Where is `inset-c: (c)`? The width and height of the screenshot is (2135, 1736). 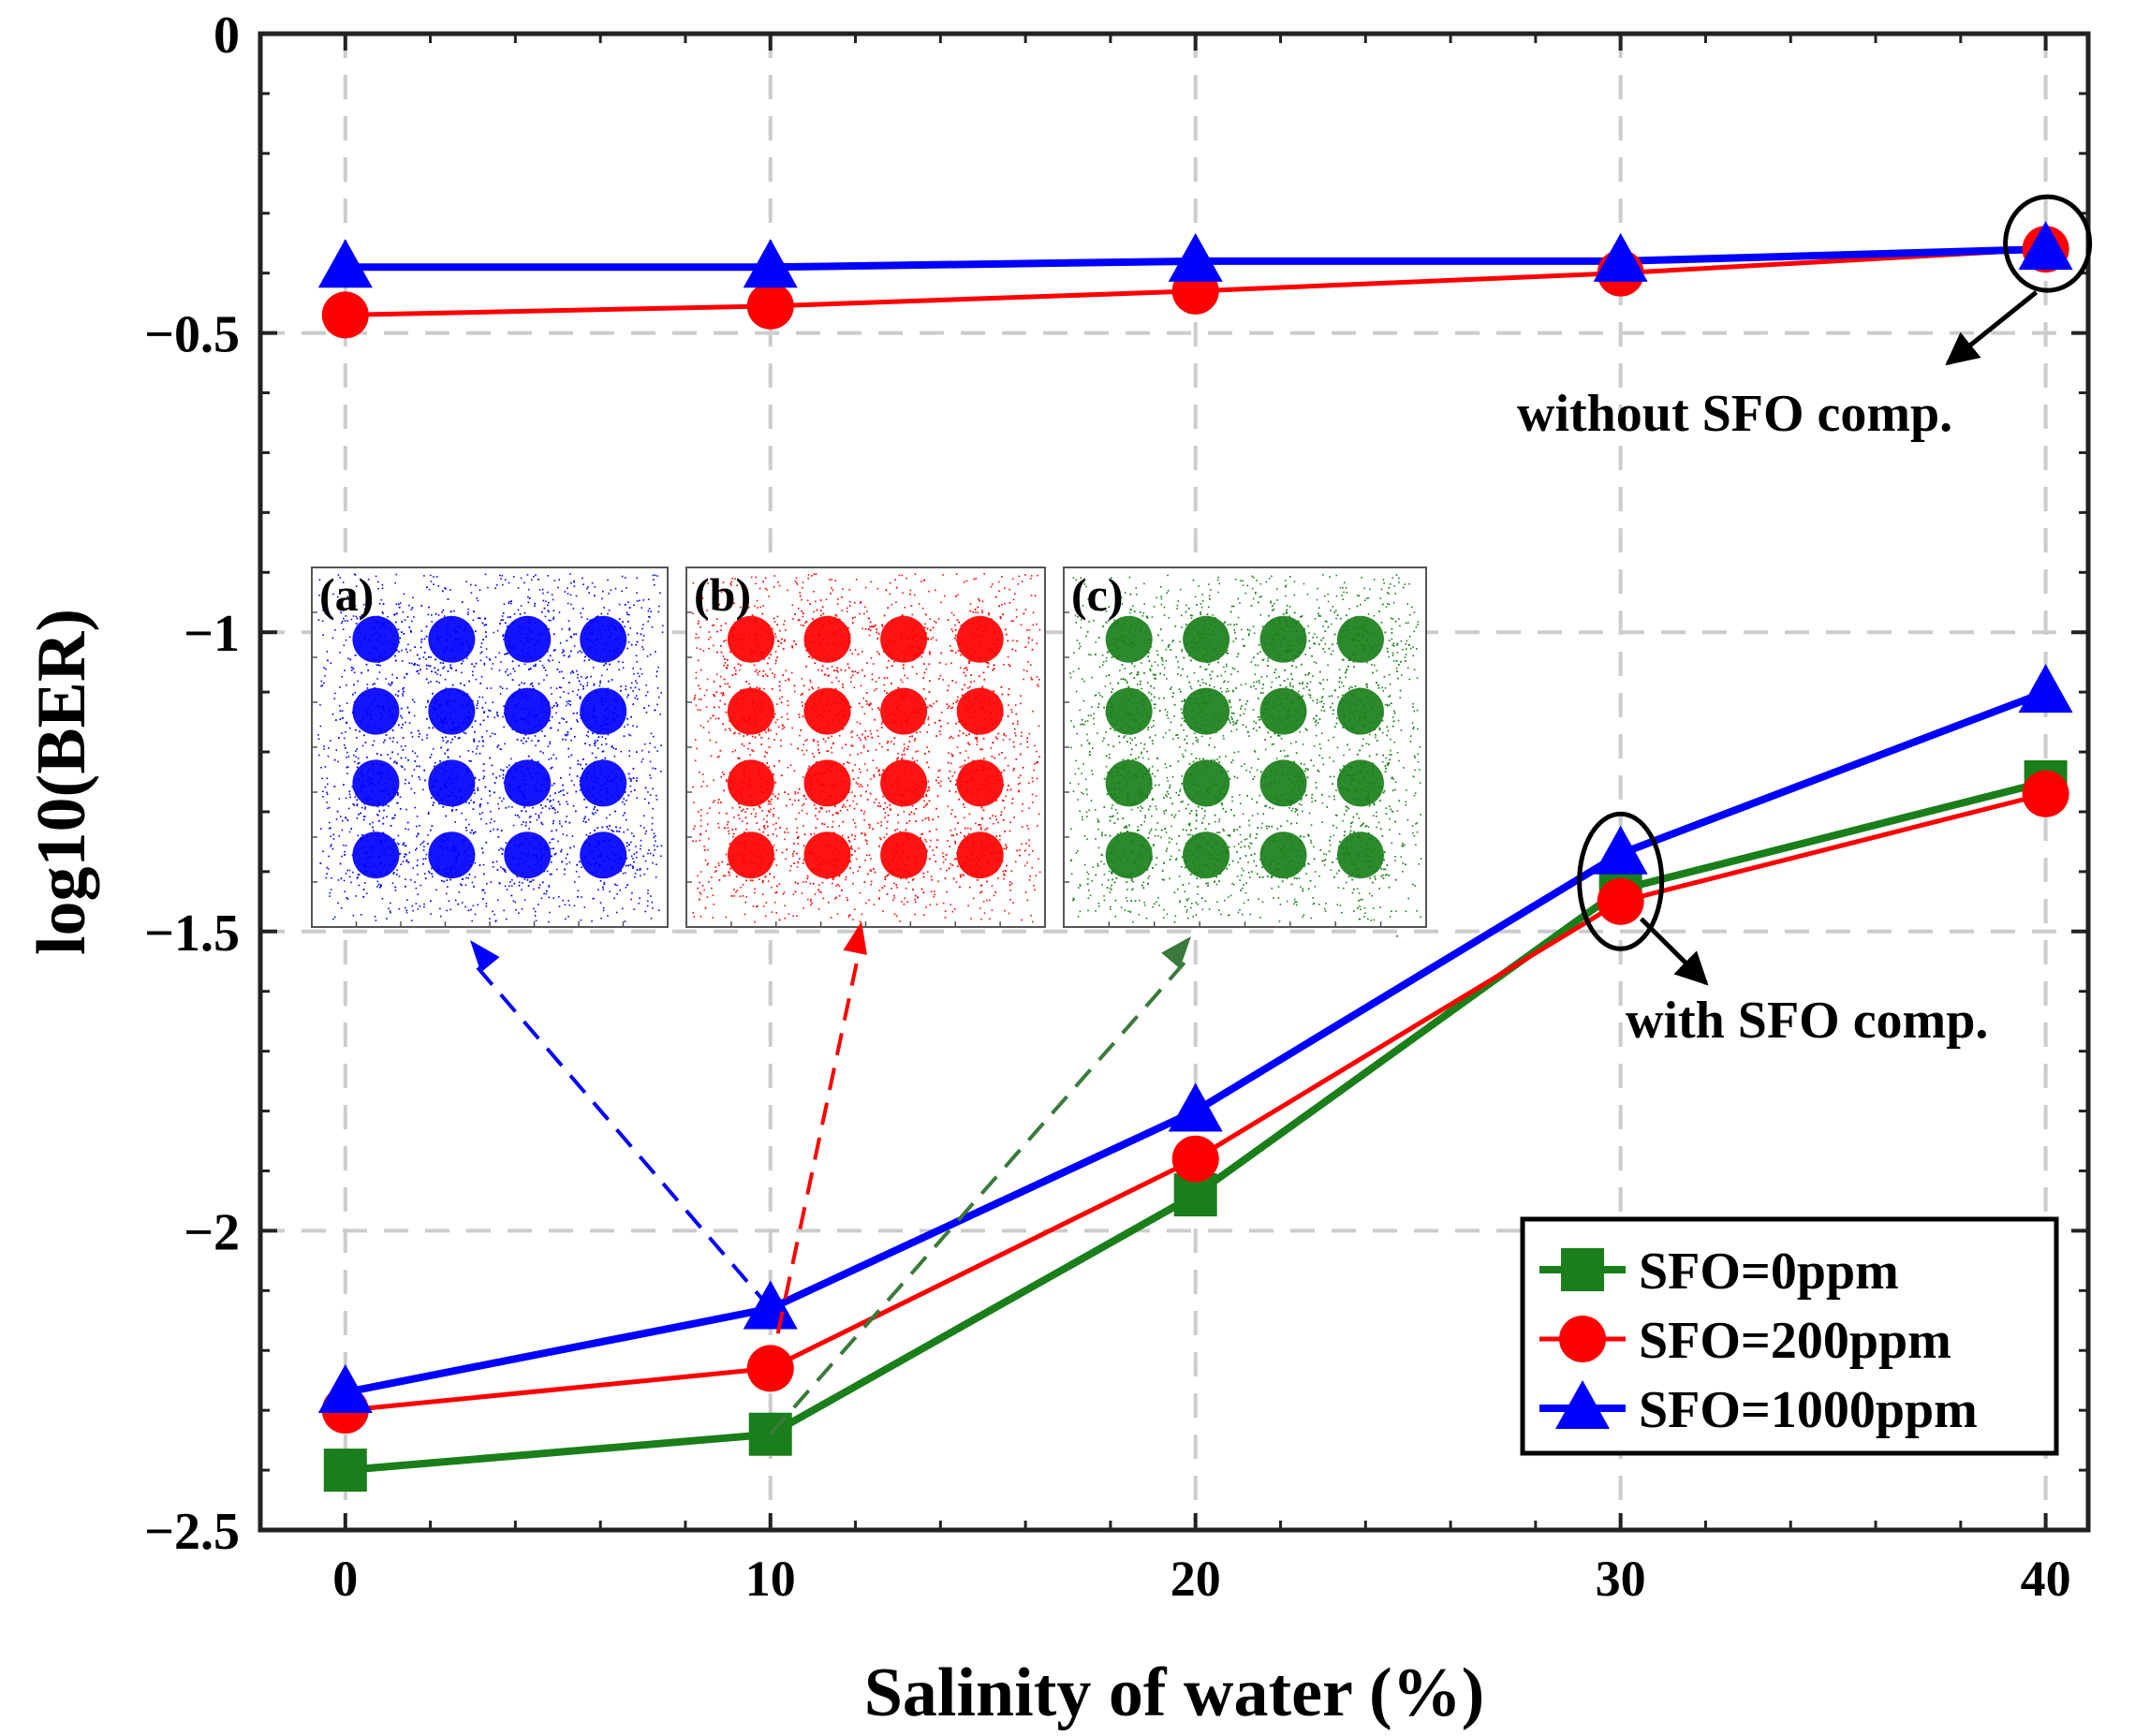
inset-c: (c) is located at coordinates (1245, 752).